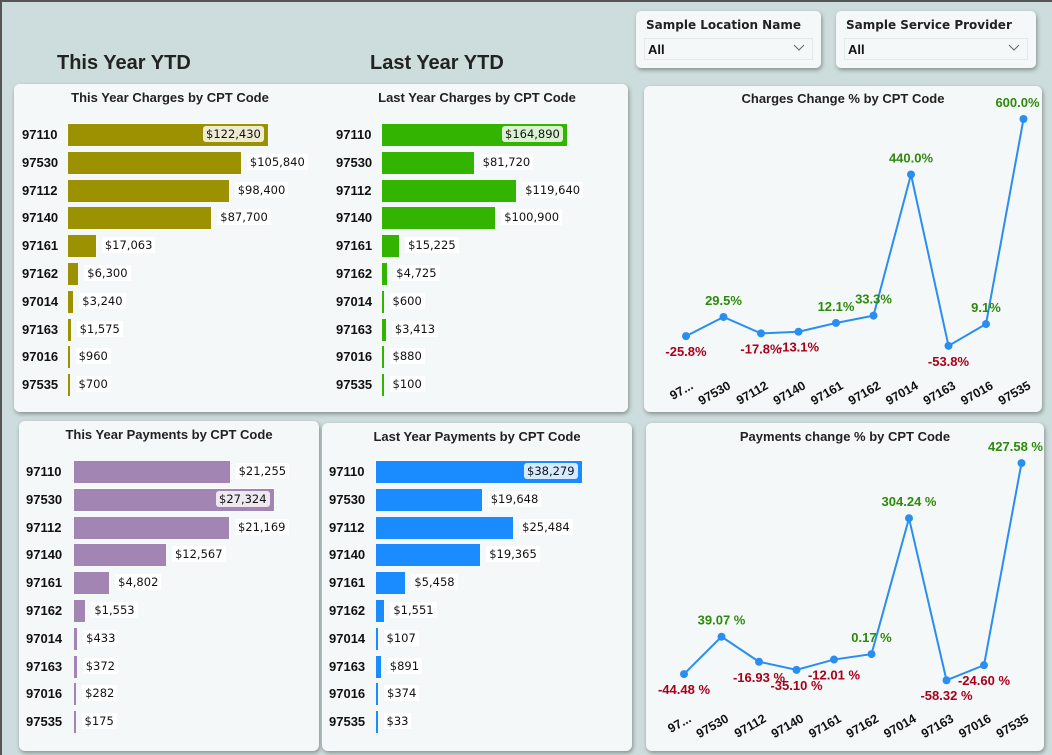 The height and width of the screenshot is (755, 1052). I want to click on bar-row: 97535 $33, so click(479, 722).